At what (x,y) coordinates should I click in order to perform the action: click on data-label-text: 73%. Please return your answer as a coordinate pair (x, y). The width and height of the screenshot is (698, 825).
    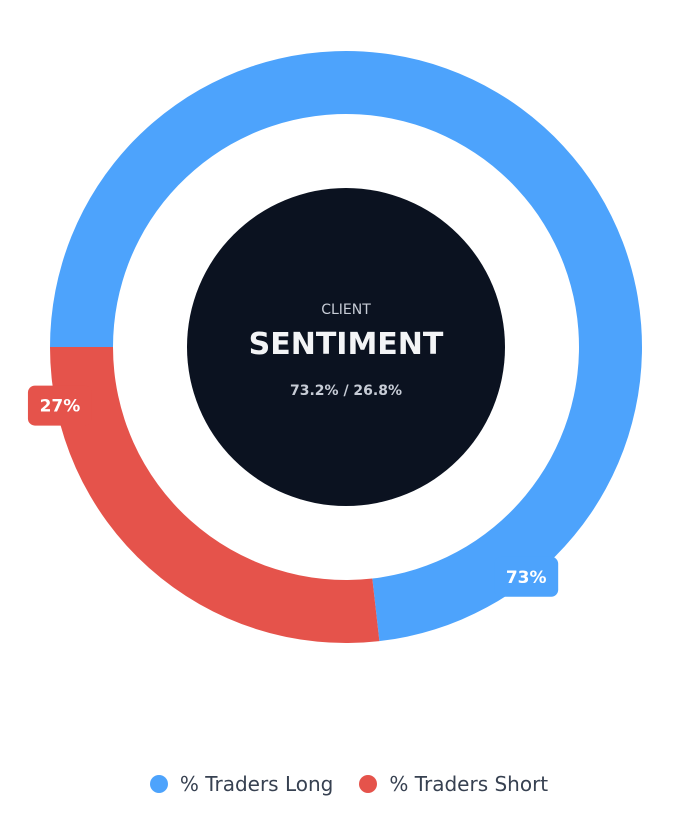
    Looking at the image, I should click on (526, 578).